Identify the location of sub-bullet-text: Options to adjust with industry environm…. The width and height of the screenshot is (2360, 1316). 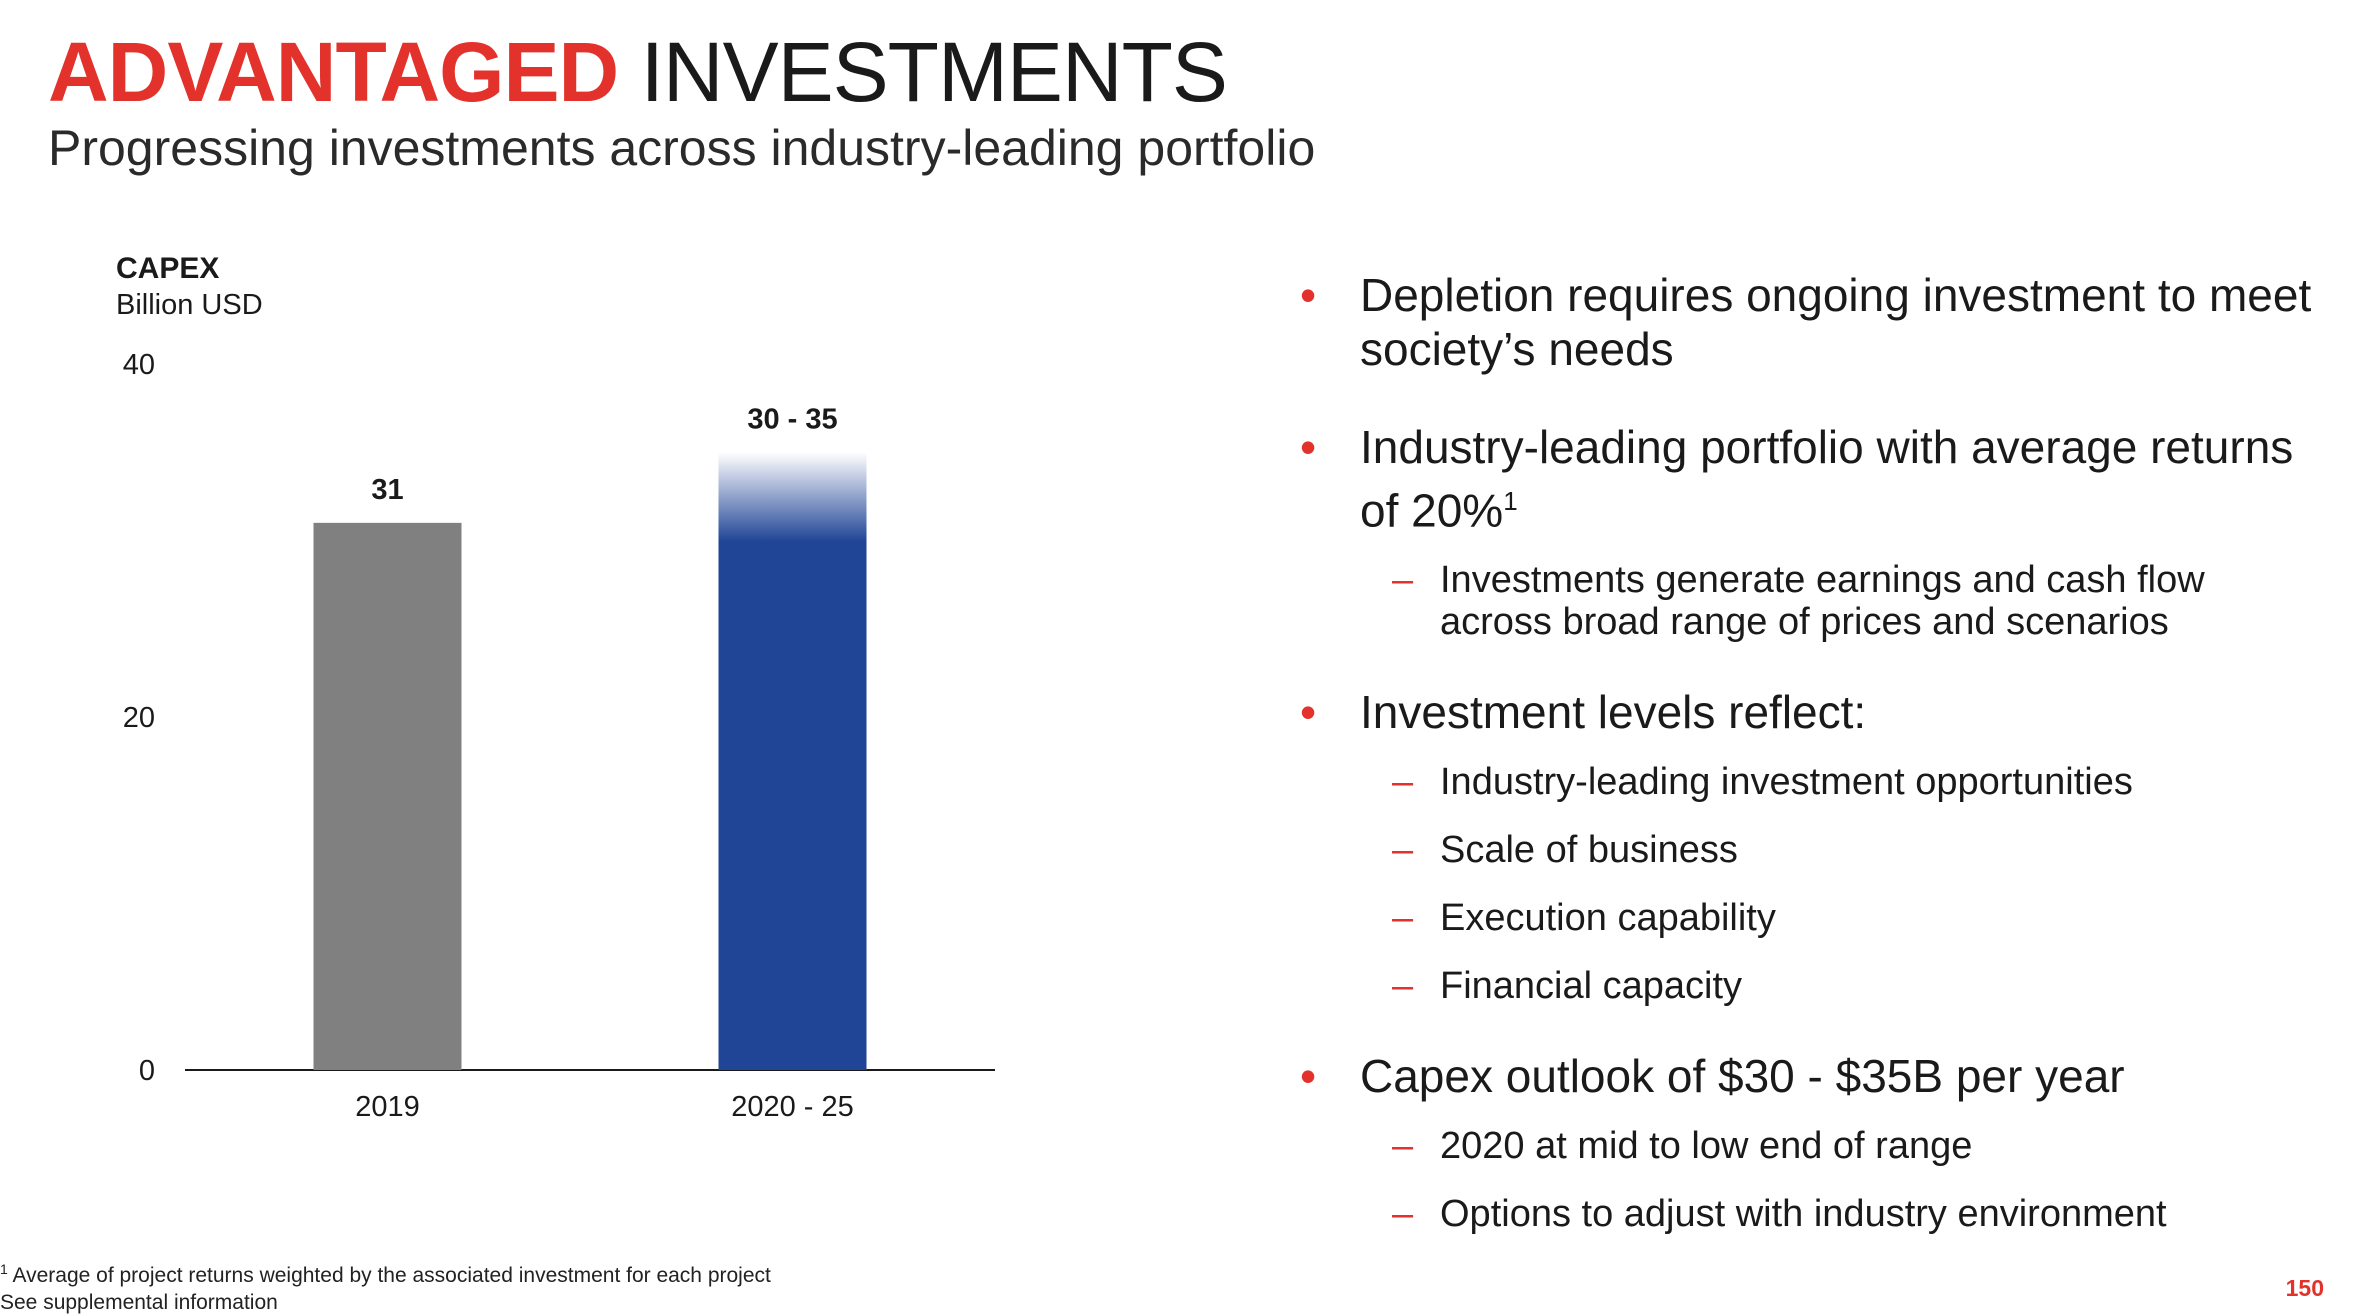
(1803, 1214).